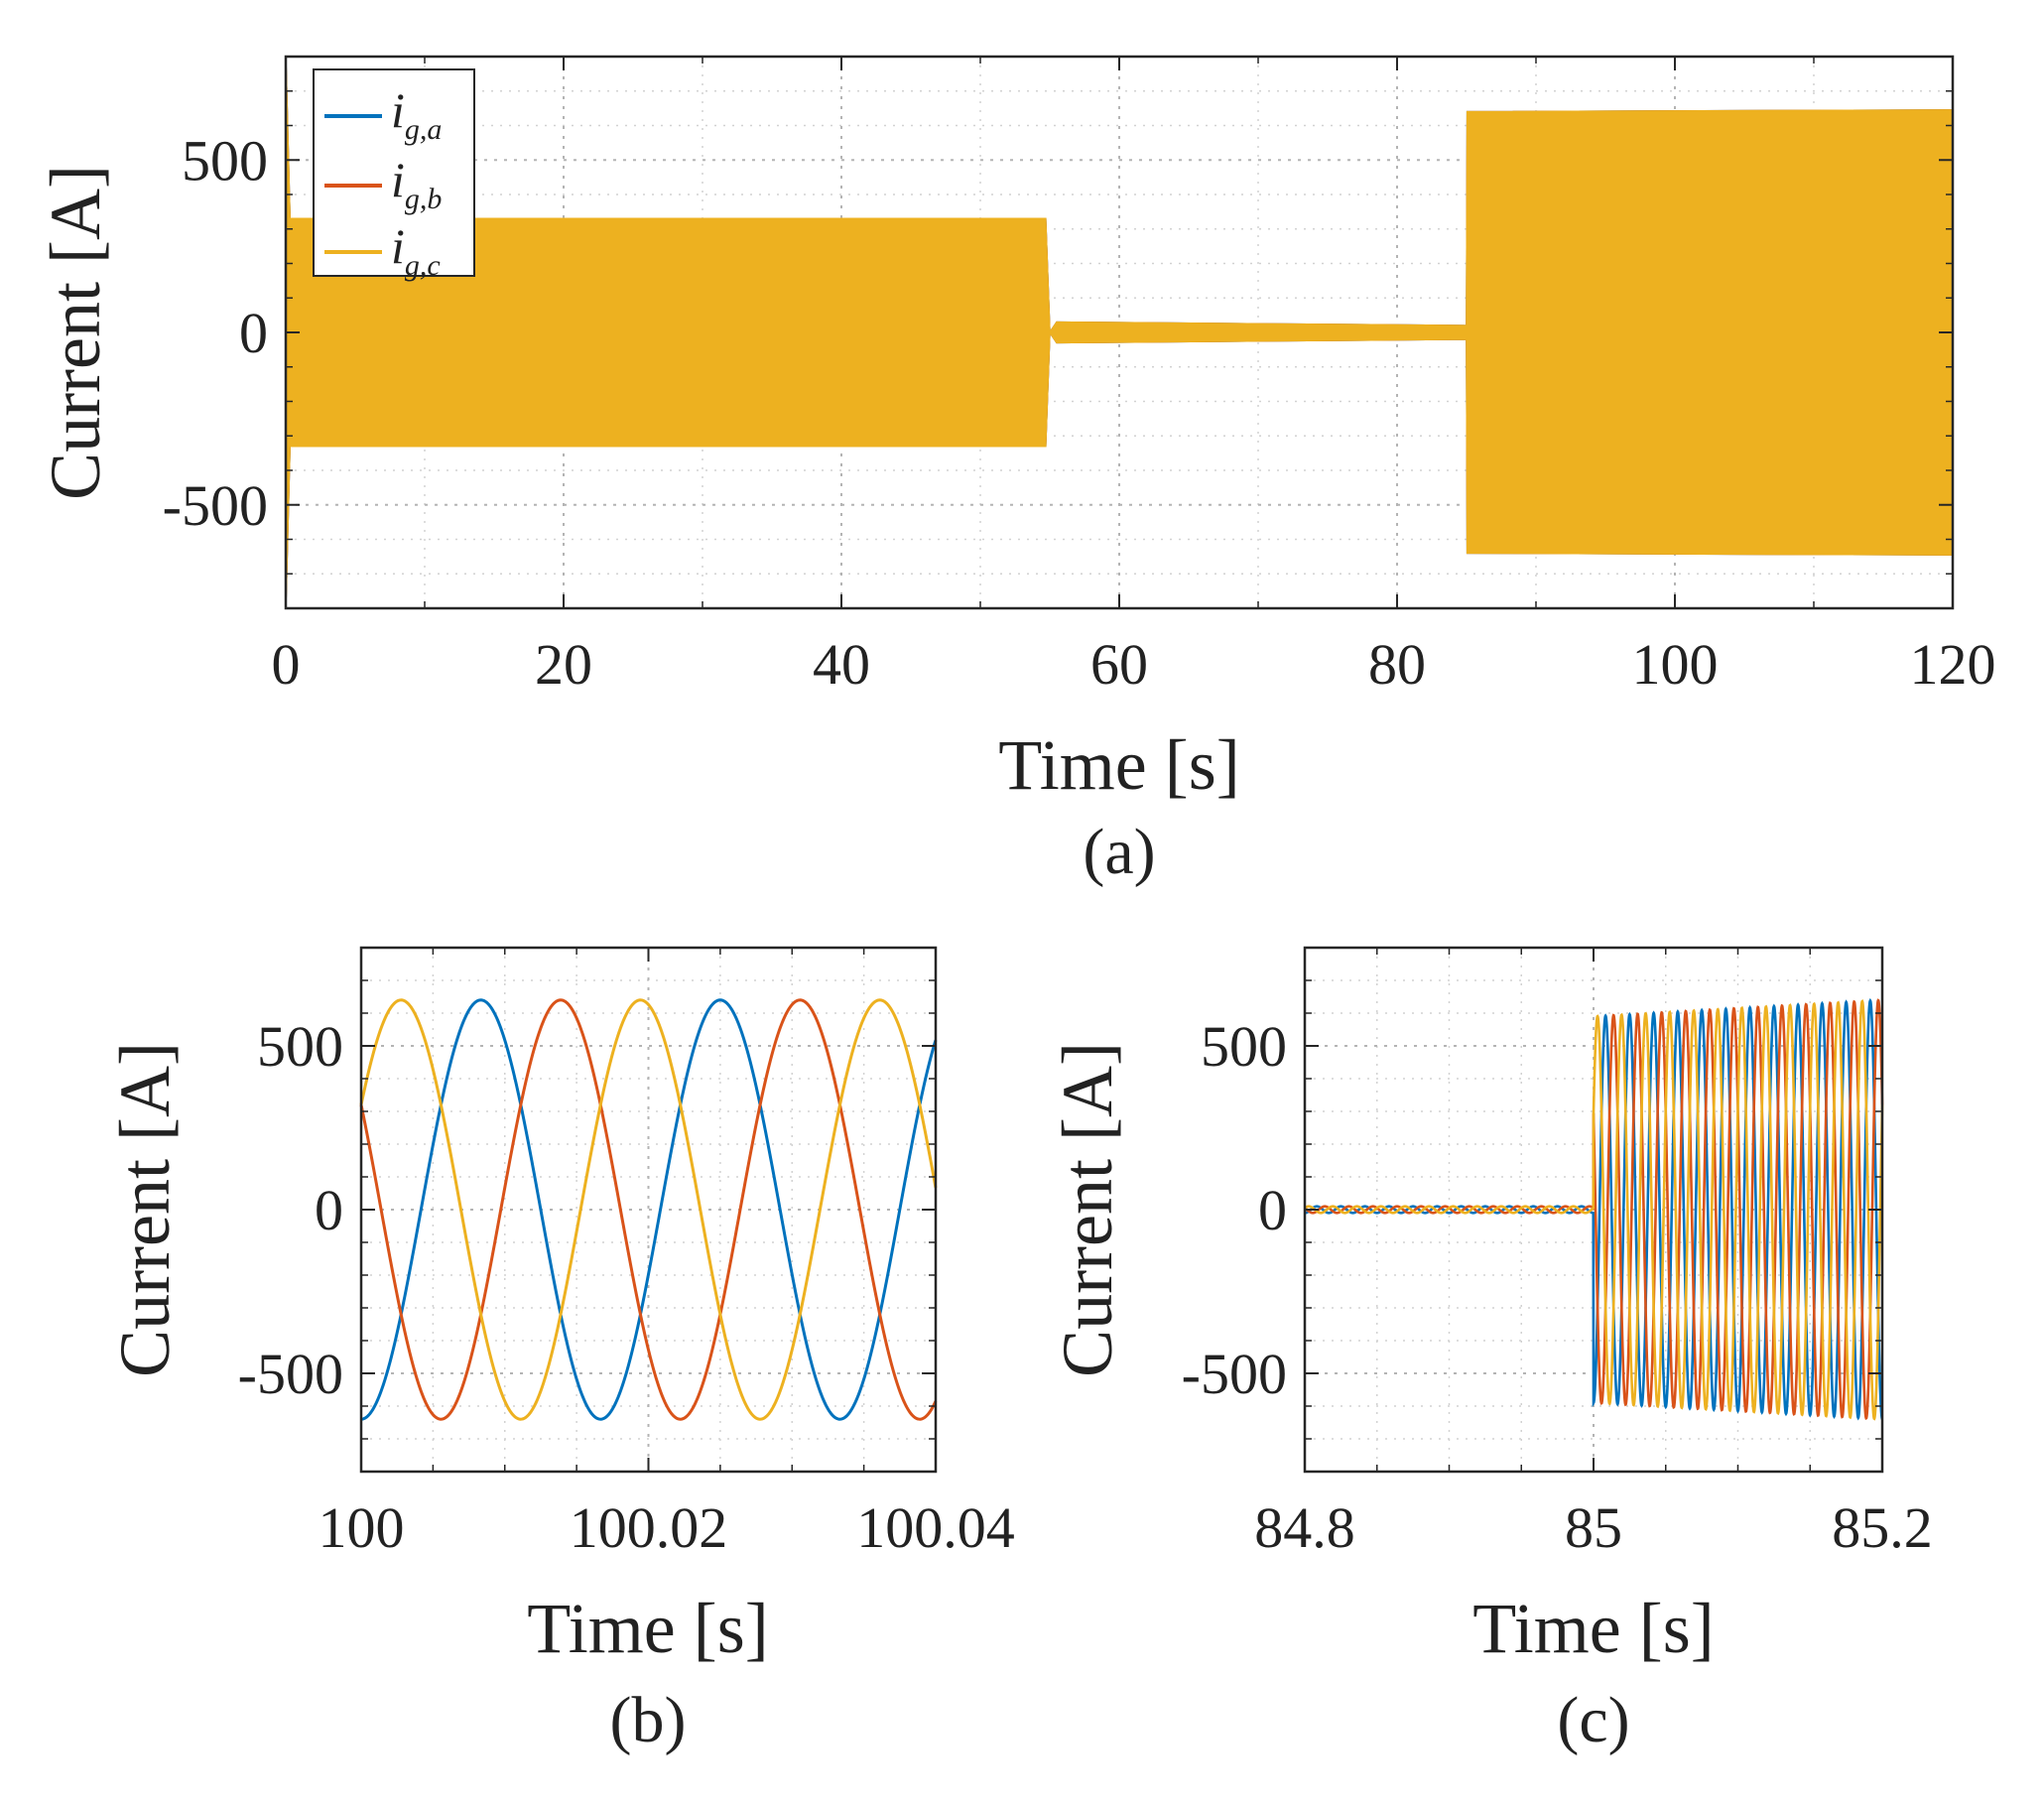 The height and width of the screenshot is (1806, 2044). What do you see at coordinates (1118, 765) in the screenshot?
I see `chart-a-xlabel: Time [s]` at bounding box center [1118, 765].